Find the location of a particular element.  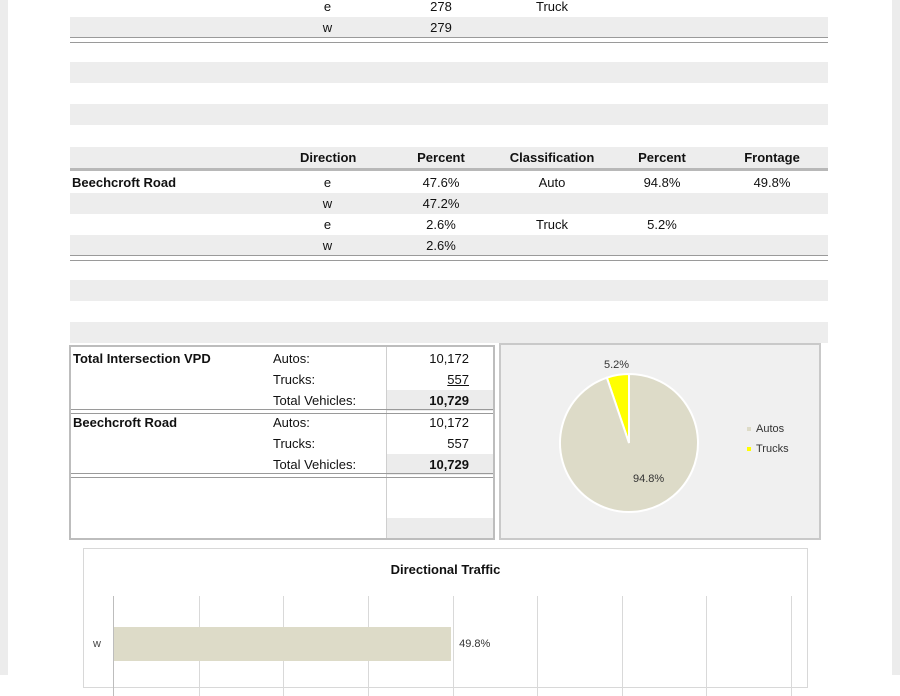

percent-cell: 47.2% is located at coordinates (441, 203).